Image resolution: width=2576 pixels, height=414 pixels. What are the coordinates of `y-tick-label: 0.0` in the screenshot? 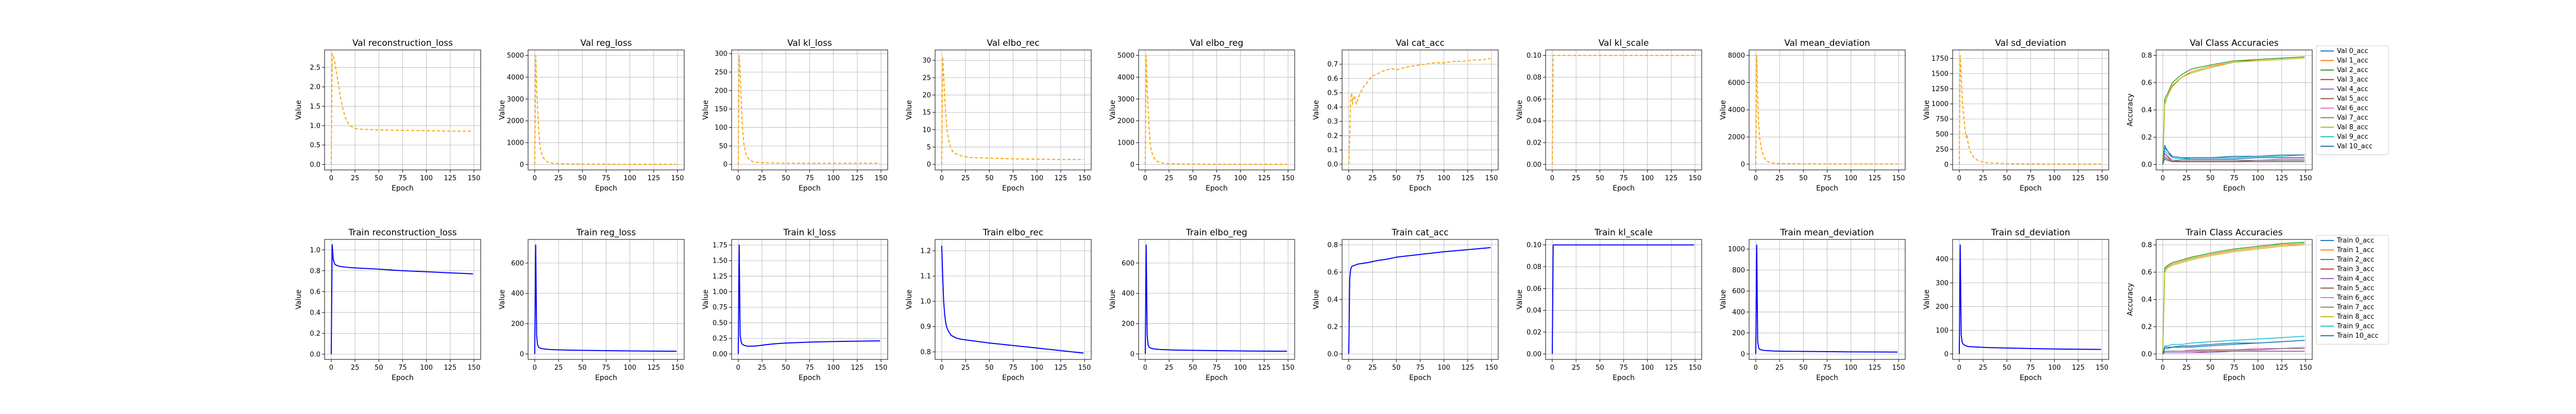 It's located at (315, 355).